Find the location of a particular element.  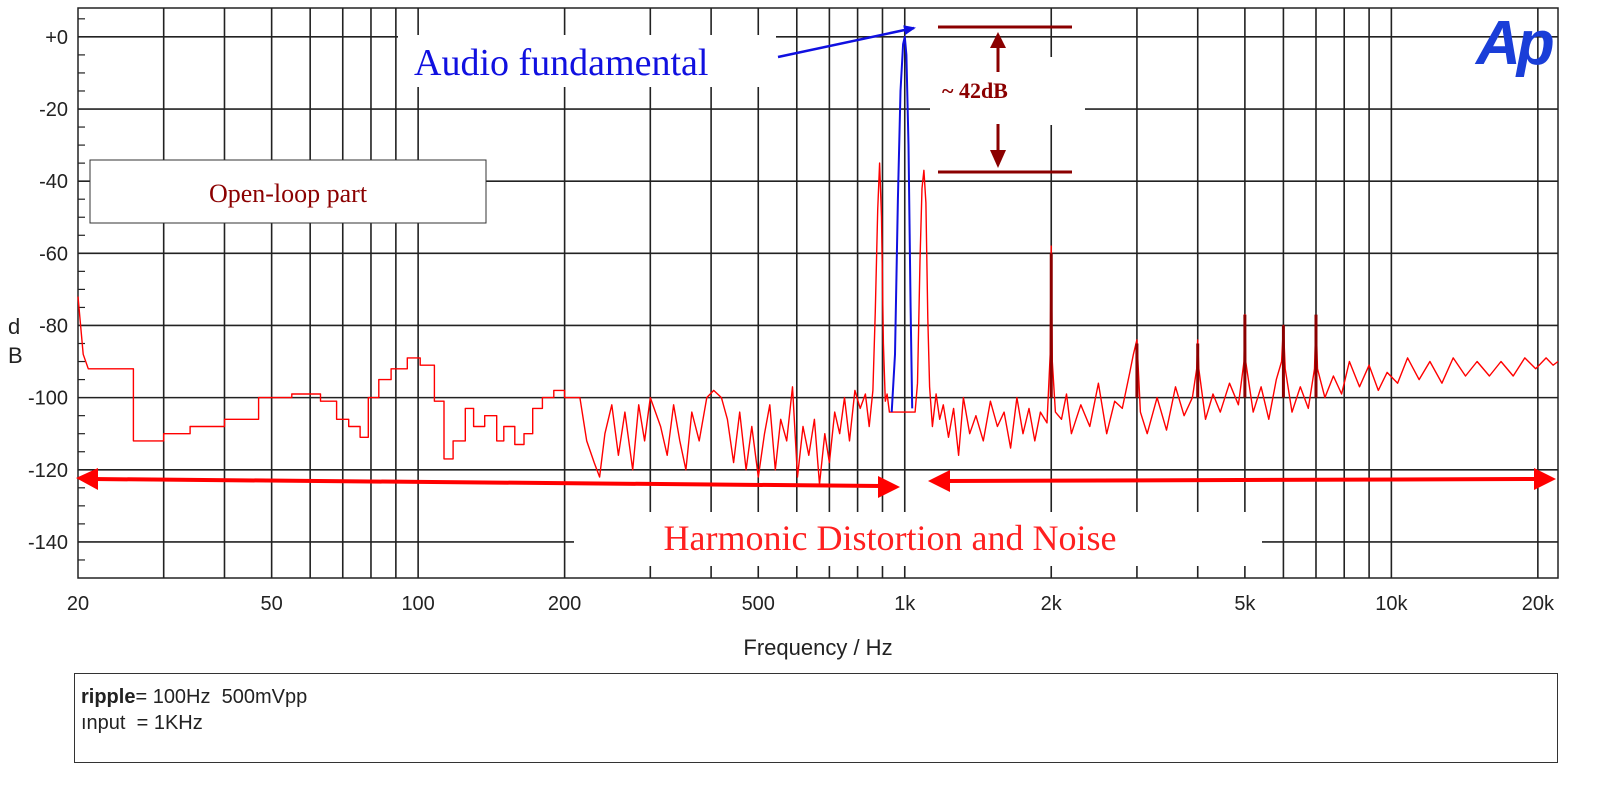

y-axis-title-bottom: B is located at coordinates (15, 355).